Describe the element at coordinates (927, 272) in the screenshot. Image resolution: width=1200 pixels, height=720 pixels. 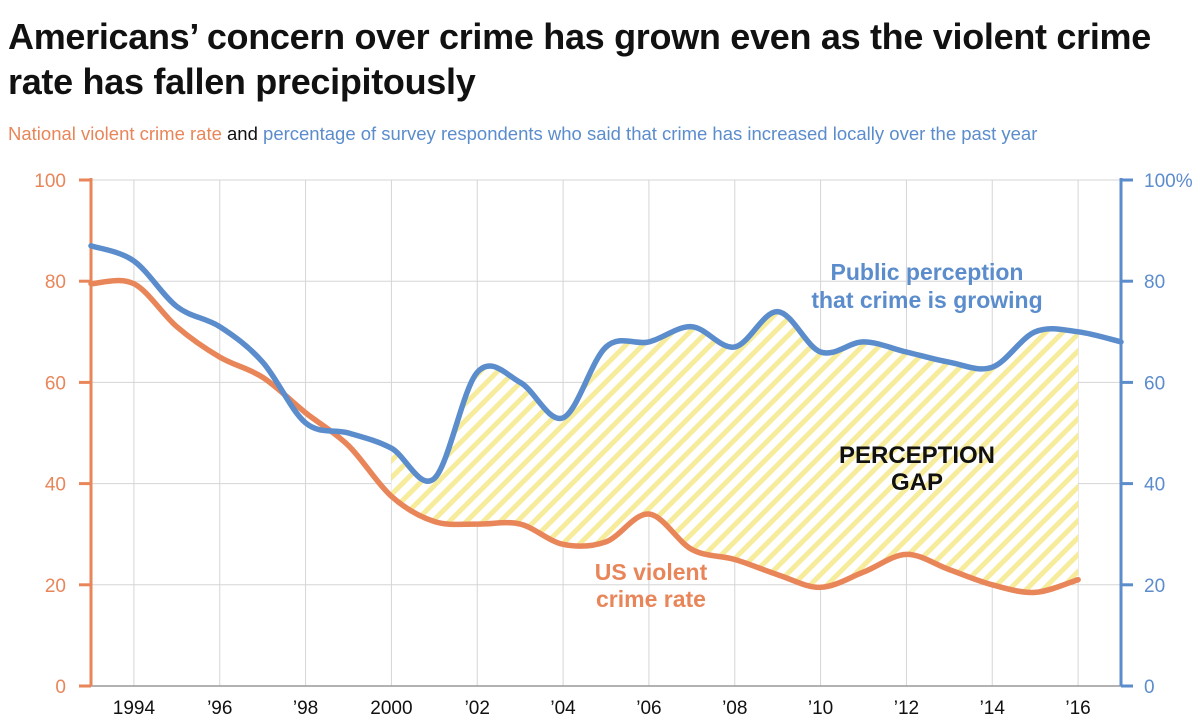
I see `perception-label-line1: Public perception` at that location.